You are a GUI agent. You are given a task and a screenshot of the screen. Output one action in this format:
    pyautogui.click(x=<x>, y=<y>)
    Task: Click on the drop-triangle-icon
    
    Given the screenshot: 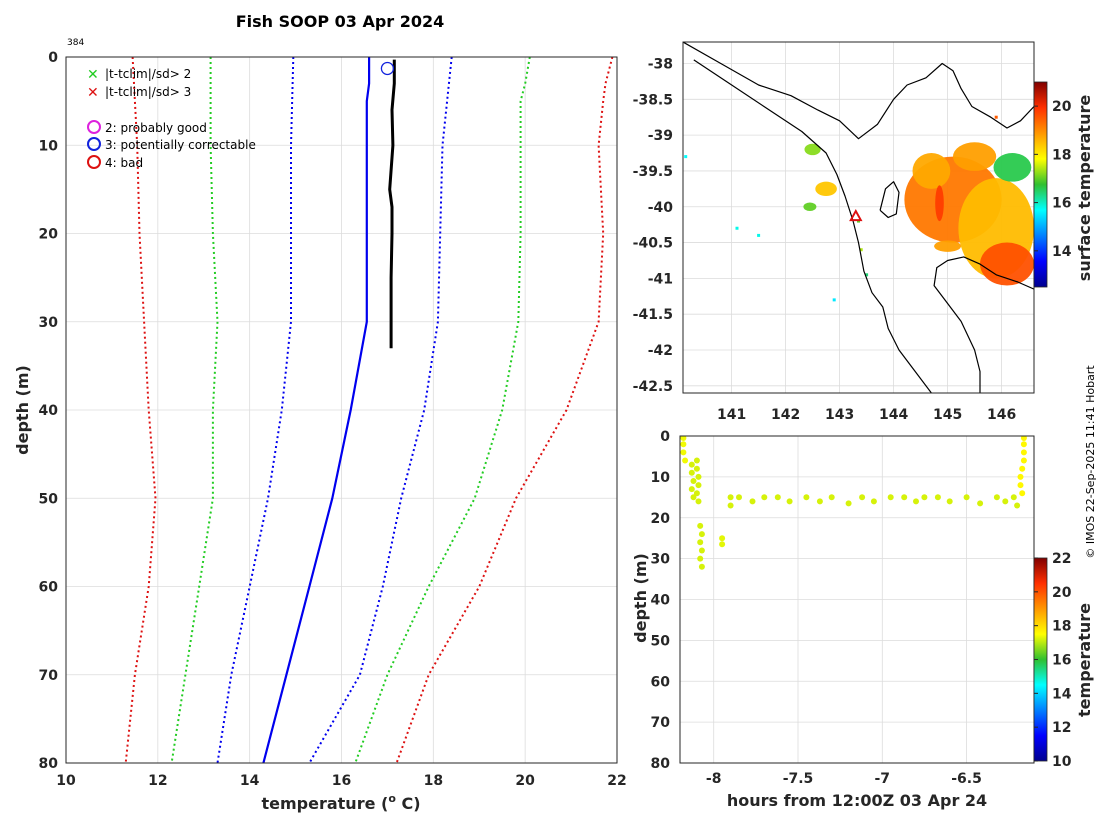 What is the action you would take?
    pyautogui.click(x=856, y=215)
    